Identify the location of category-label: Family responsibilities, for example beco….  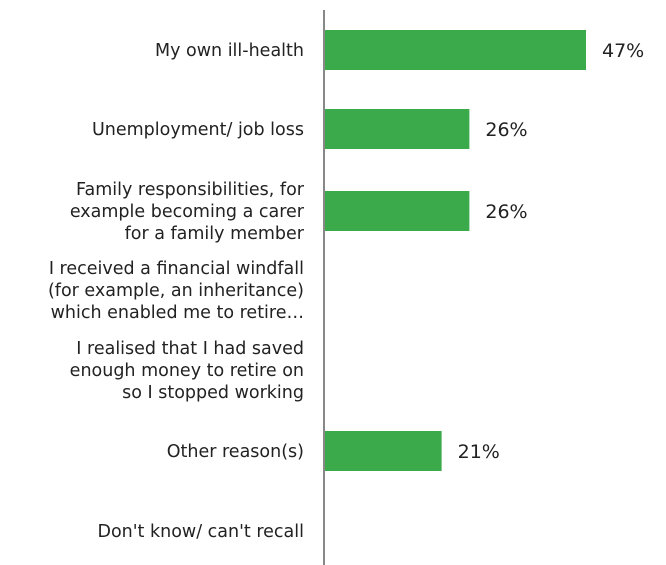
(187, 212).